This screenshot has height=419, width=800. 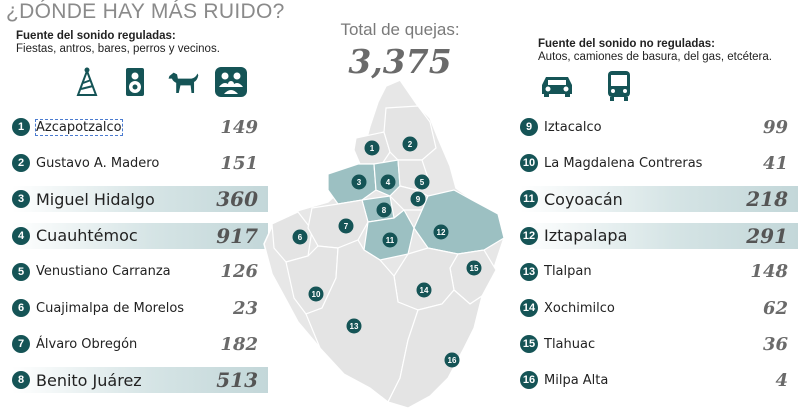 What do you see at coordinates (183, 82) in the screenshot?
I see `dog-icon` at bounding box center [183, 82].